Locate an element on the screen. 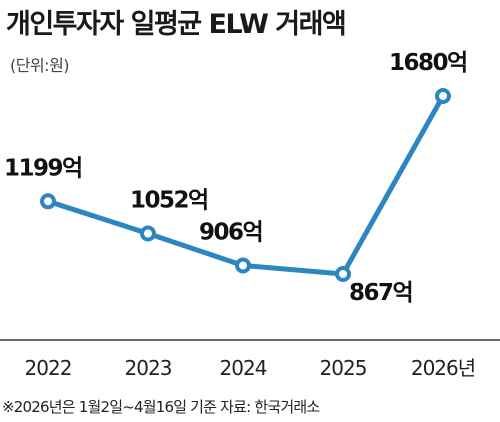  x-tick-label: 2023 is located at coordinates (148, 368).